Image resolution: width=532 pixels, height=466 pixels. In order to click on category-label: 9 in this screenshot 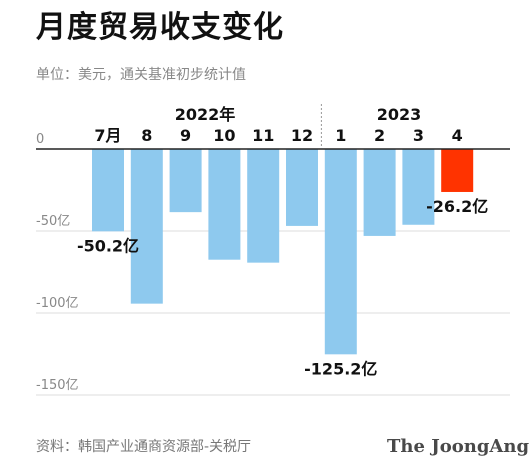, I will do `click(185, 135)`.